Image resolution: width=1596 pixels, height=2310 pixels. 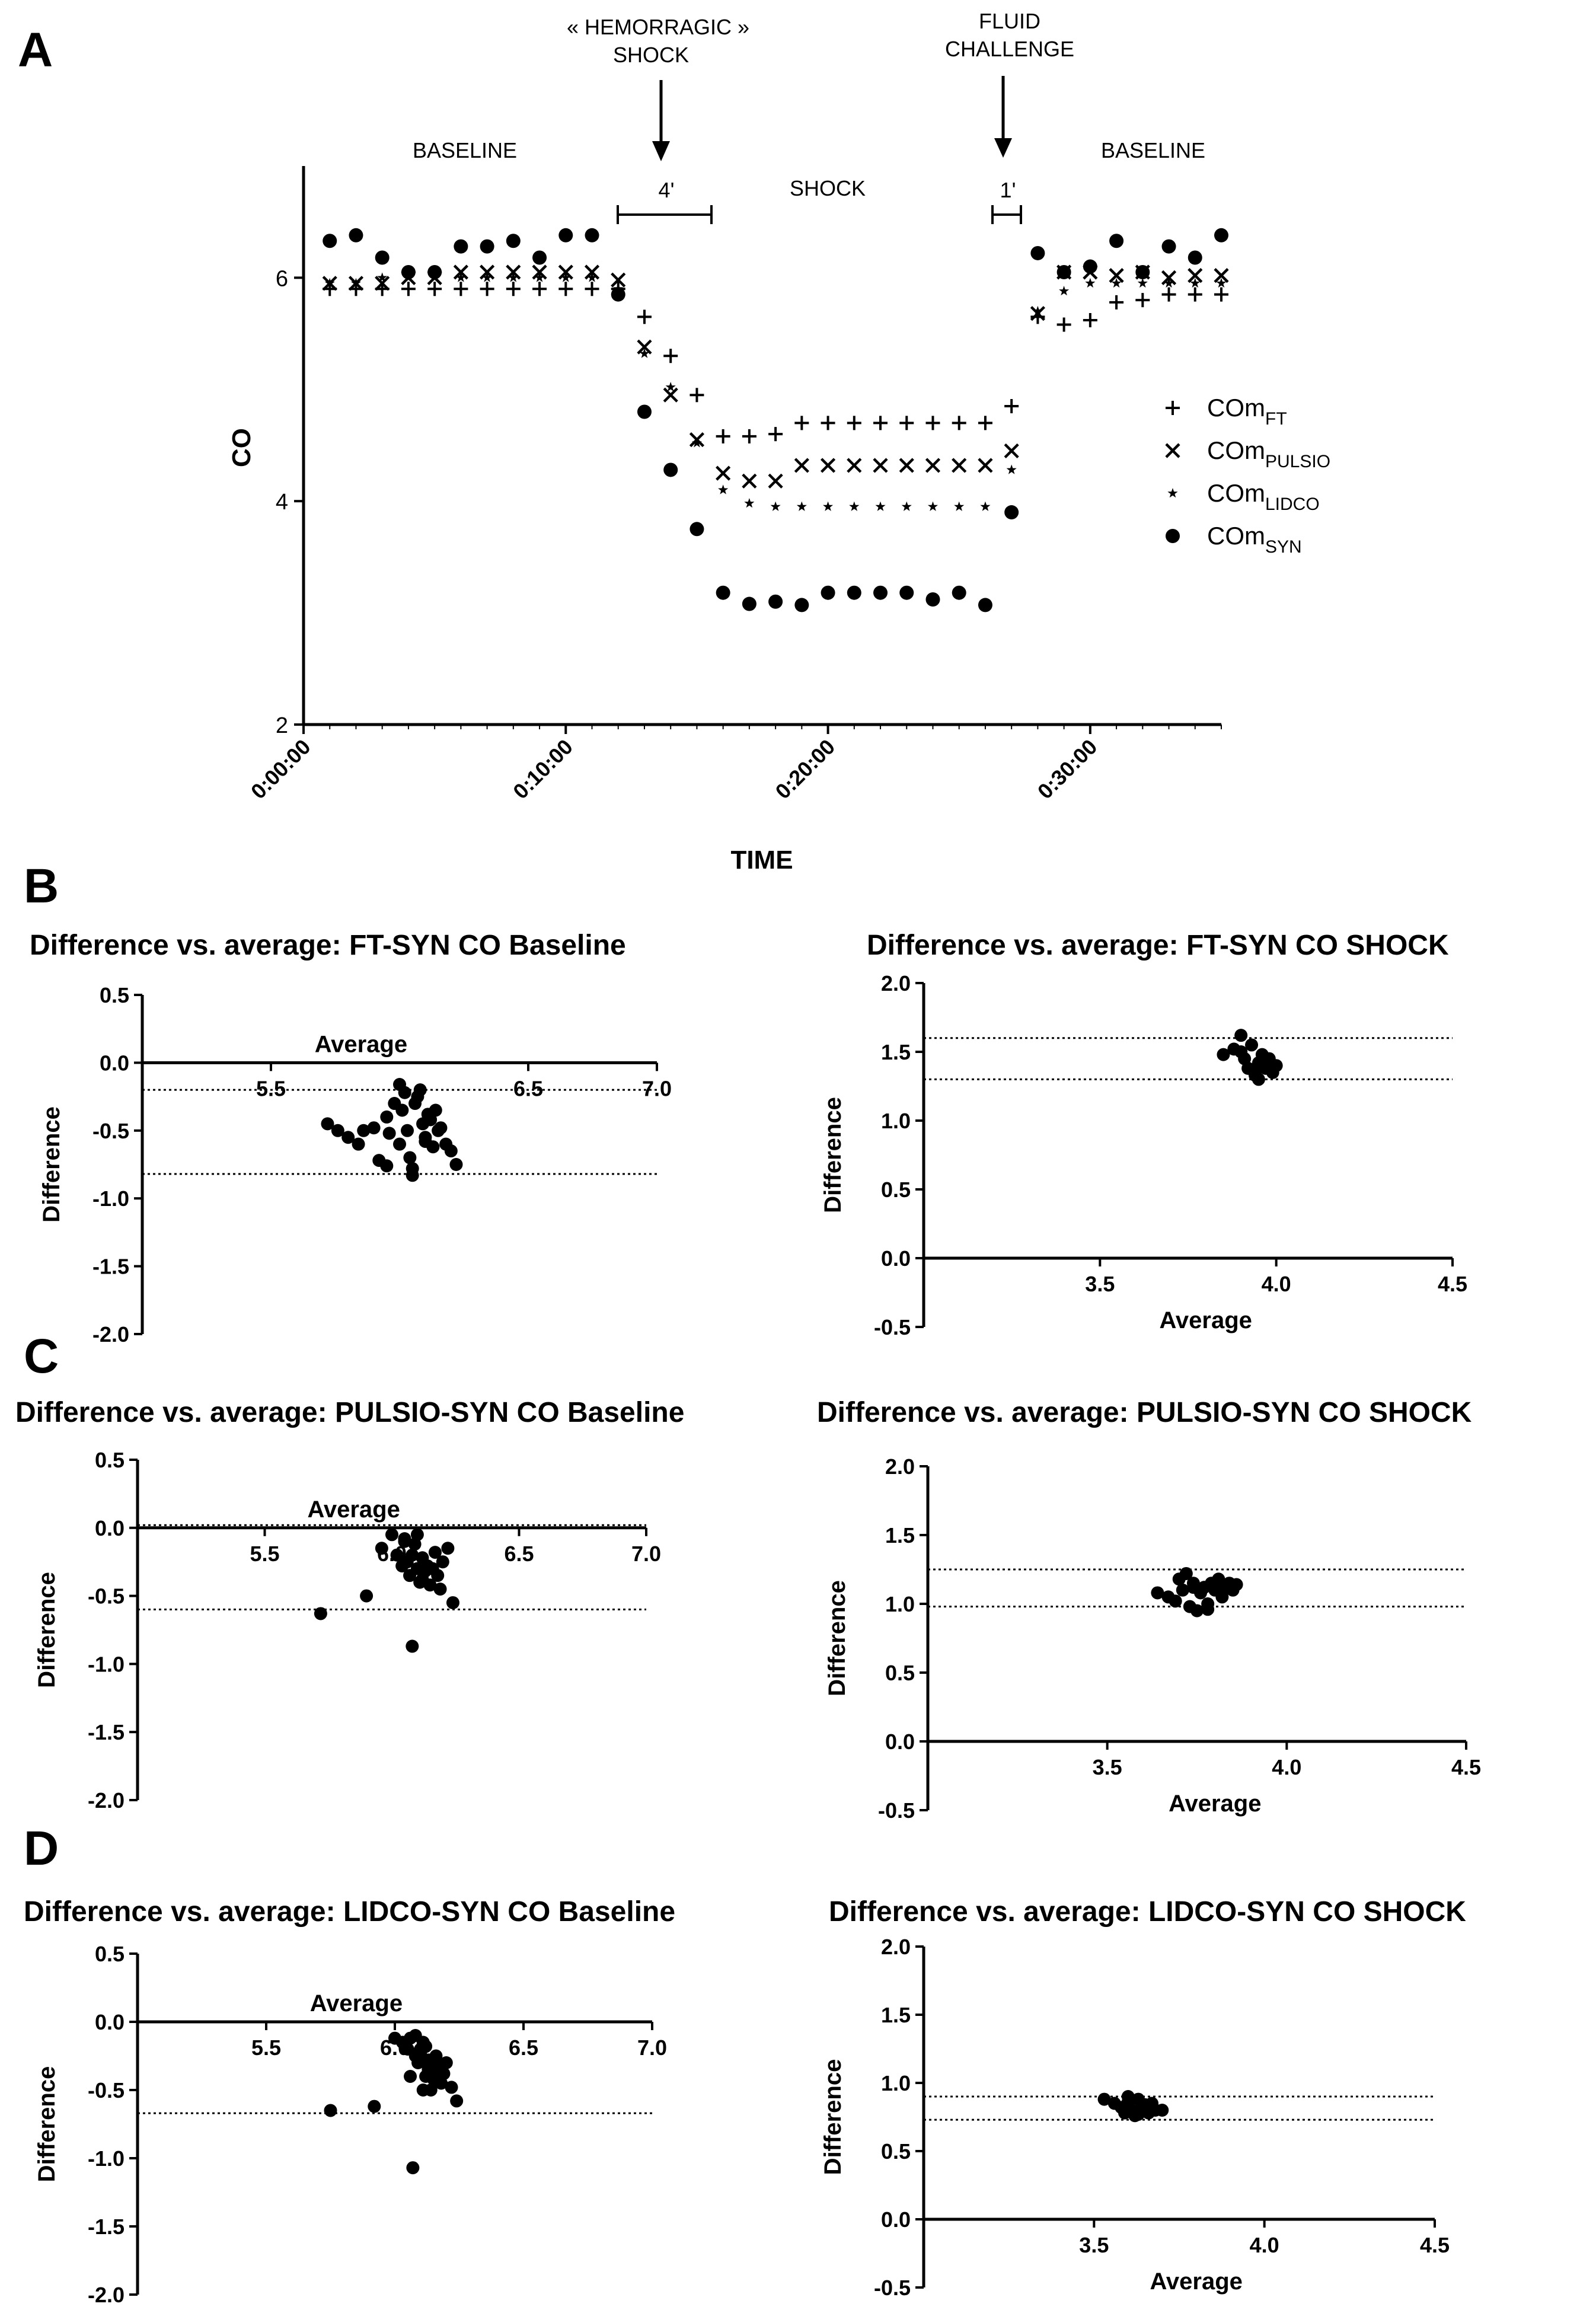 I want to click on y-tick-label: 2.0, so click(x=900, y=1467).